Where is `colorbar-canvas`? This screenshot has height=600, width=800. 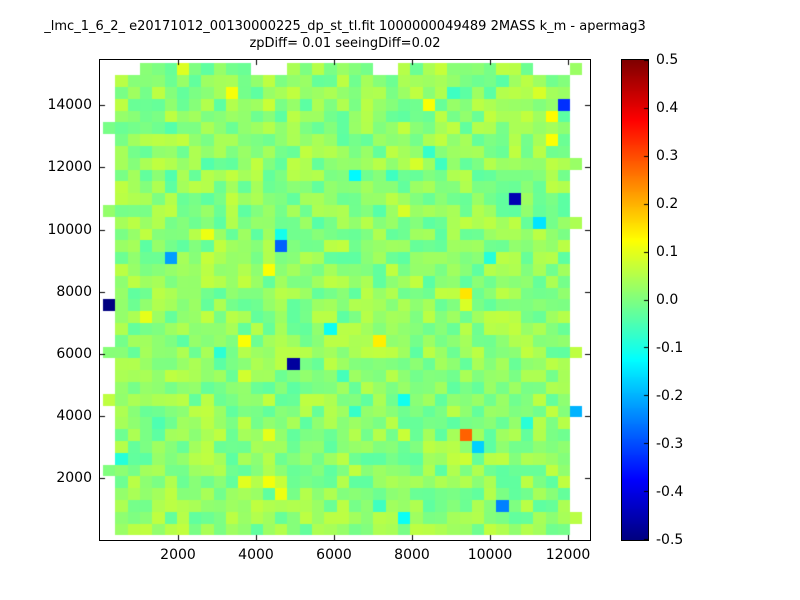
colorbar-canvas is located at coordinates (635, 300).